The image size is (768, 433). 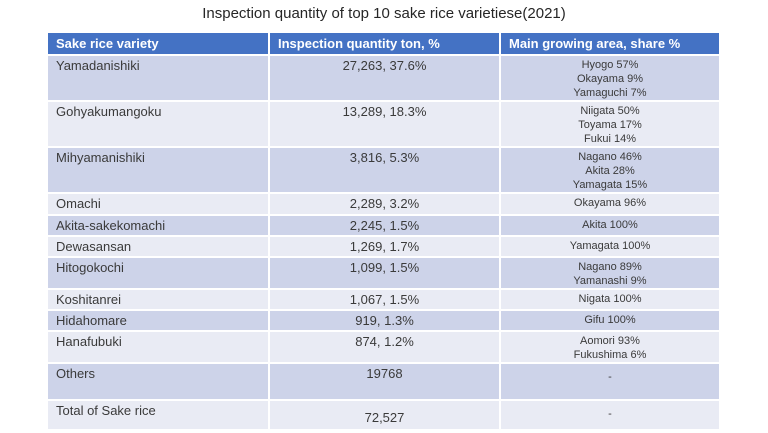 I want to click on cell-variety: Others, so click(x=158, y=381).